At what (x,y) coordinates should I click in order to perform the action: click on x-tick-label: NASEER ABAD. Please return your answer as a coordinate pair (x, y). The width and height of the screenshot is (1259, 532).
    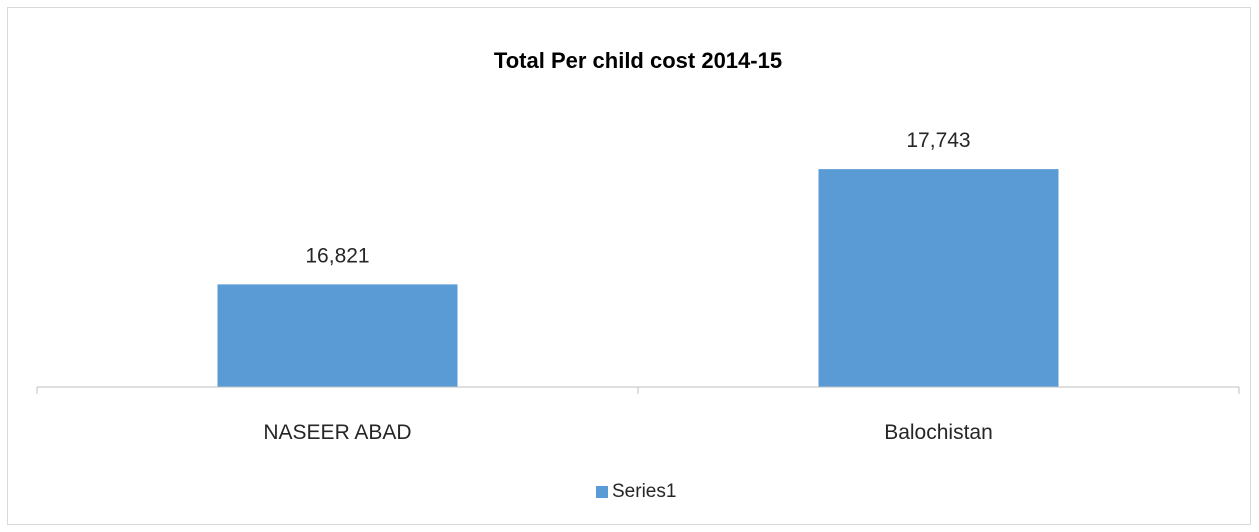
    Looking at the image, I should click on (337, 432).